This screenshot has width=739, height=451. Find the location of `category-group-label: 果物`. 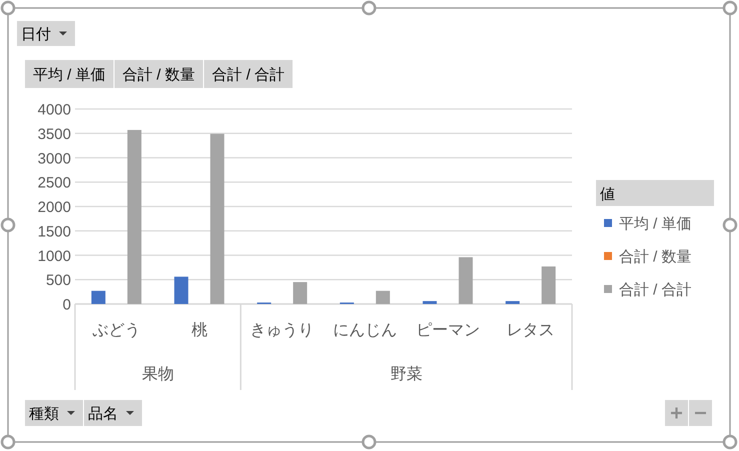

category-group-label: 果物 is located at coordinates (158, 374).